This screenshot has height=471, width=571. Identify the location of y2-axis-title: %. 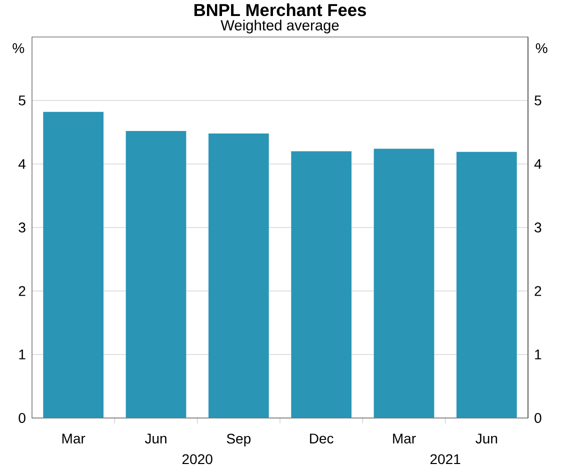
(542, 48).